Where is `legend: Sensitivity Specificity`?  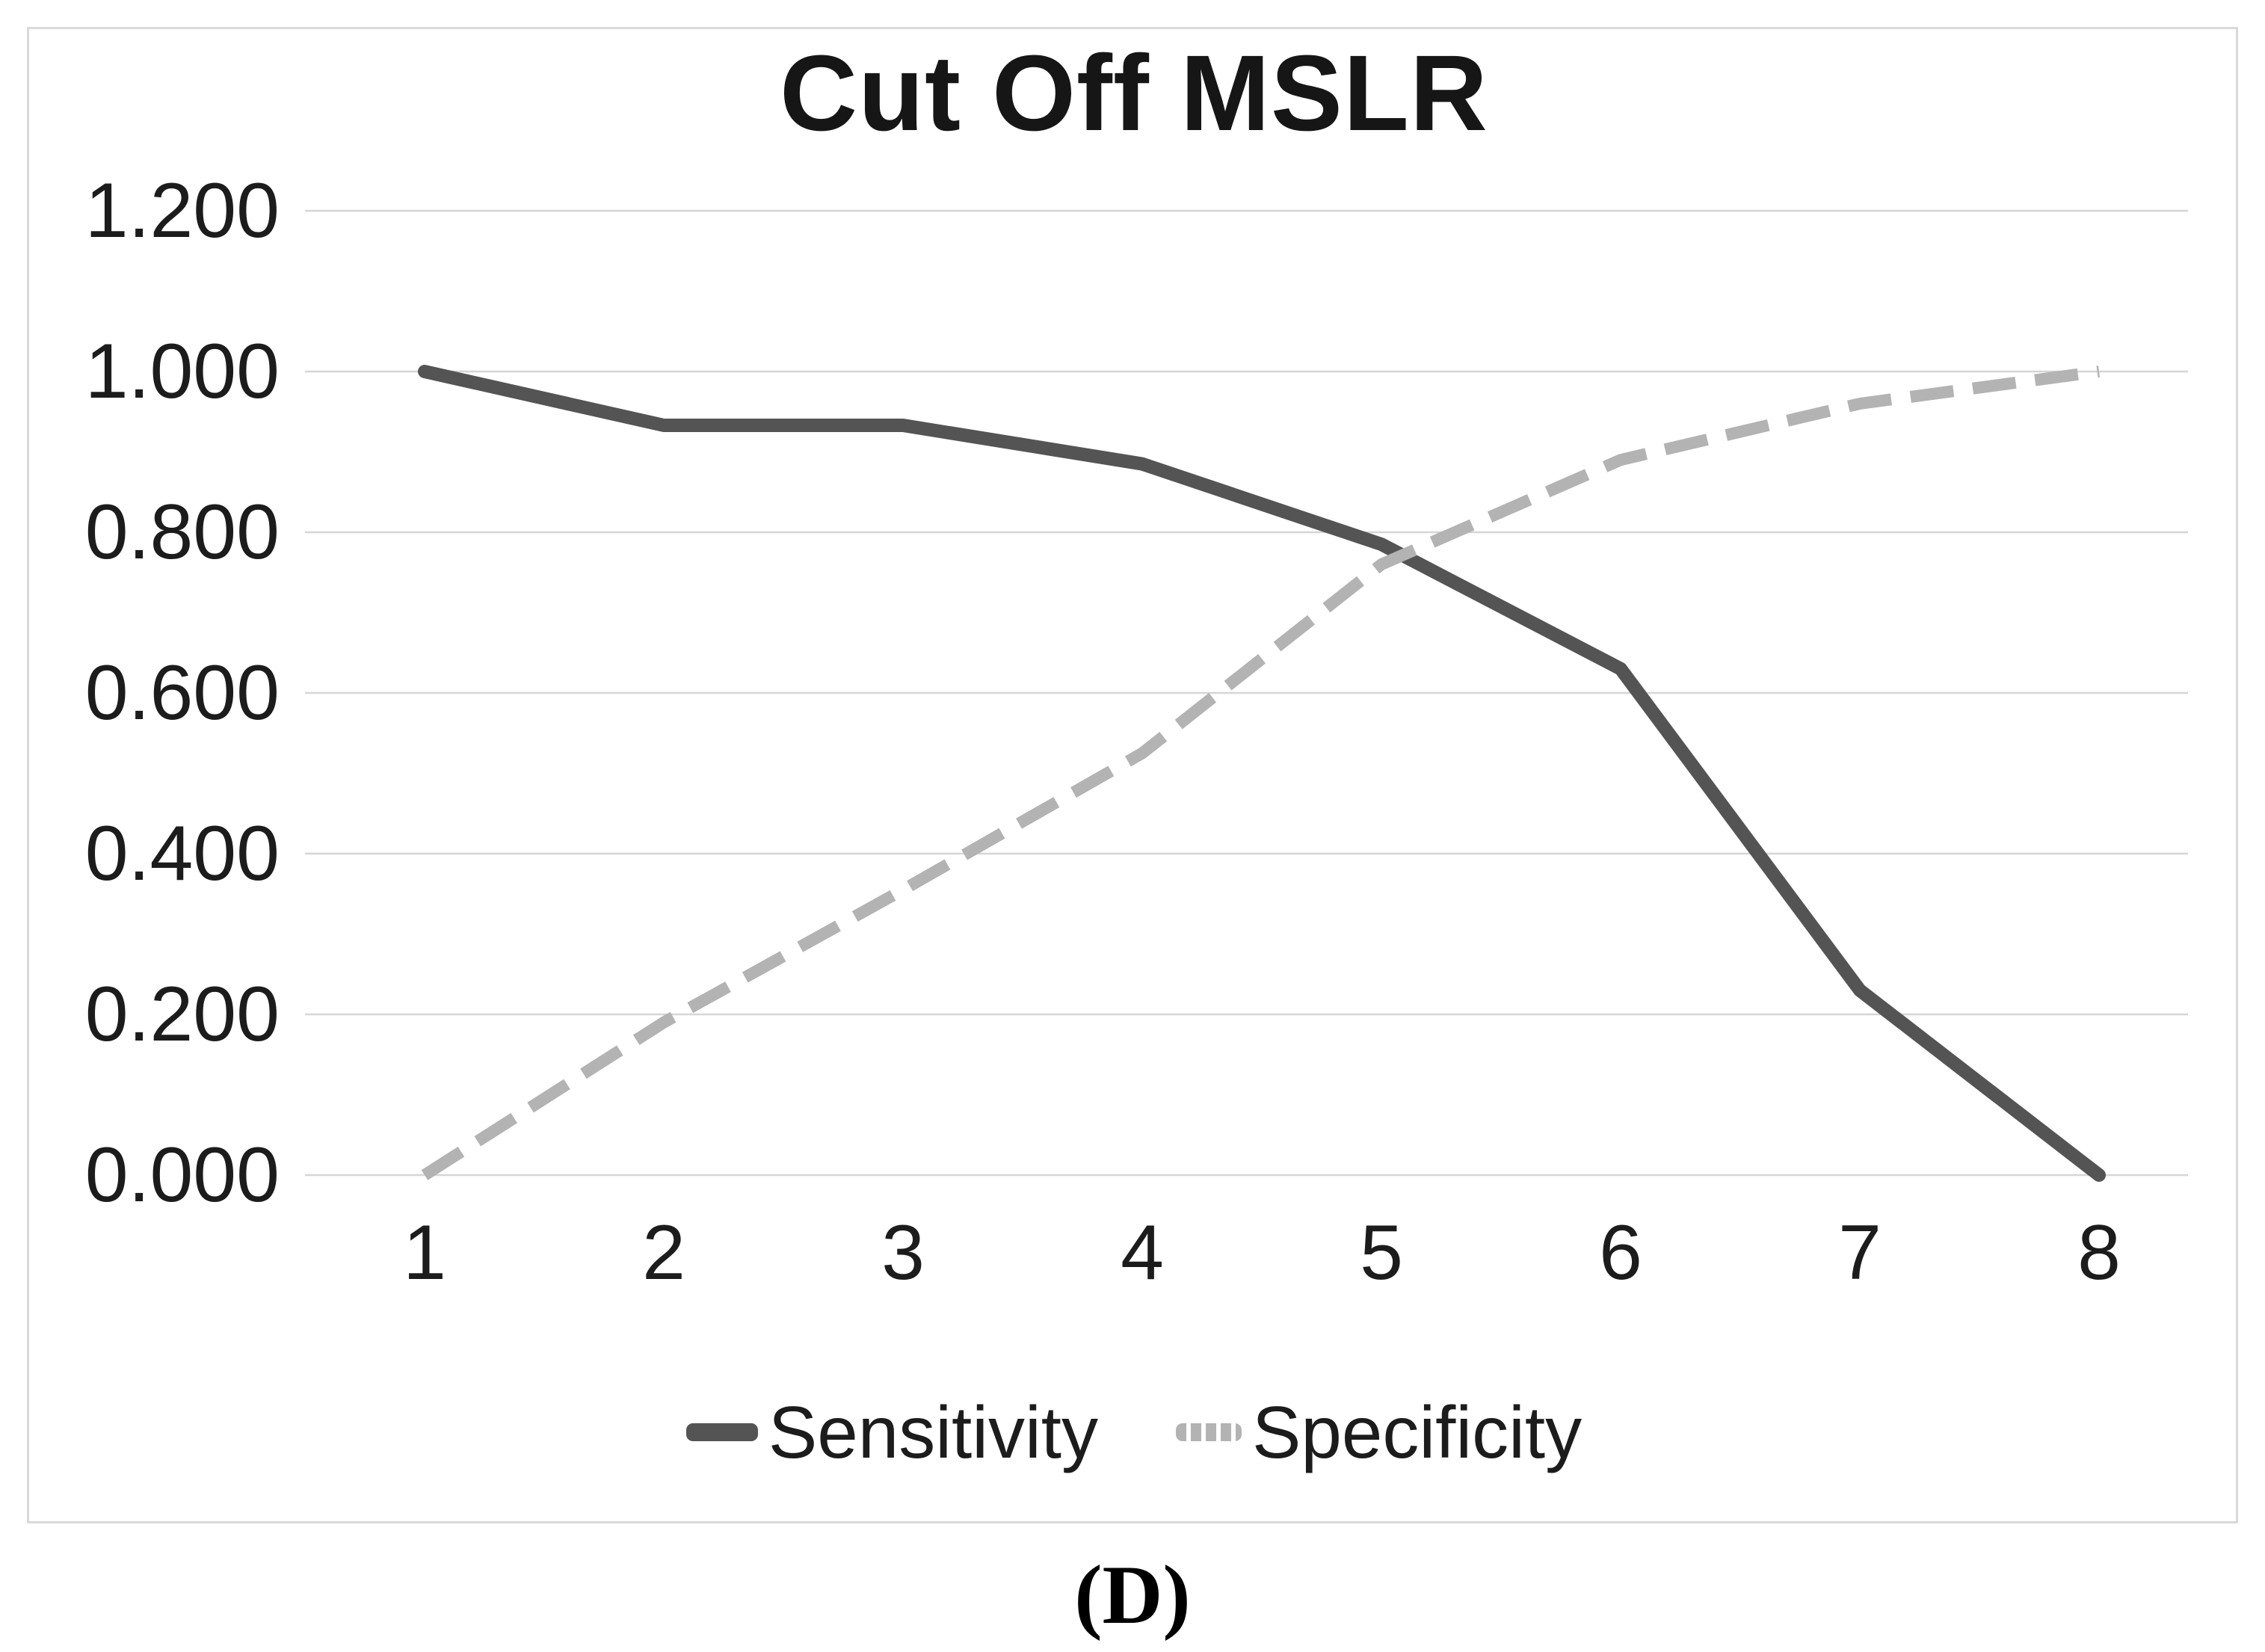 legend: Sensitivity Specificity is located at coordinates (1134, 1432).